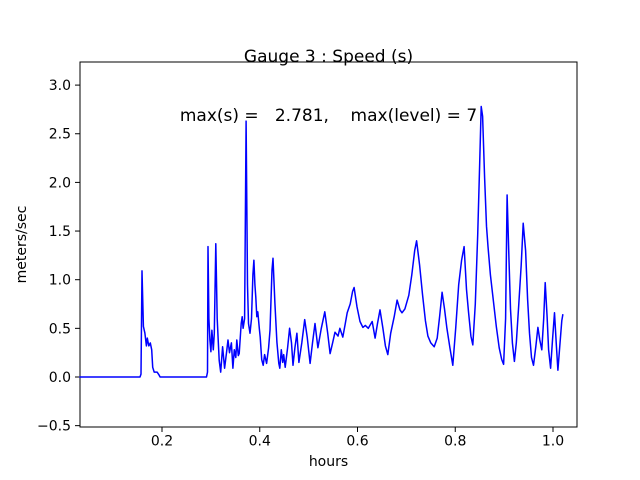  What do you see at coordinates (60, 378) in the screenshot?
I see `y-tick-label: 0.0` at bounding box center [60, 378].